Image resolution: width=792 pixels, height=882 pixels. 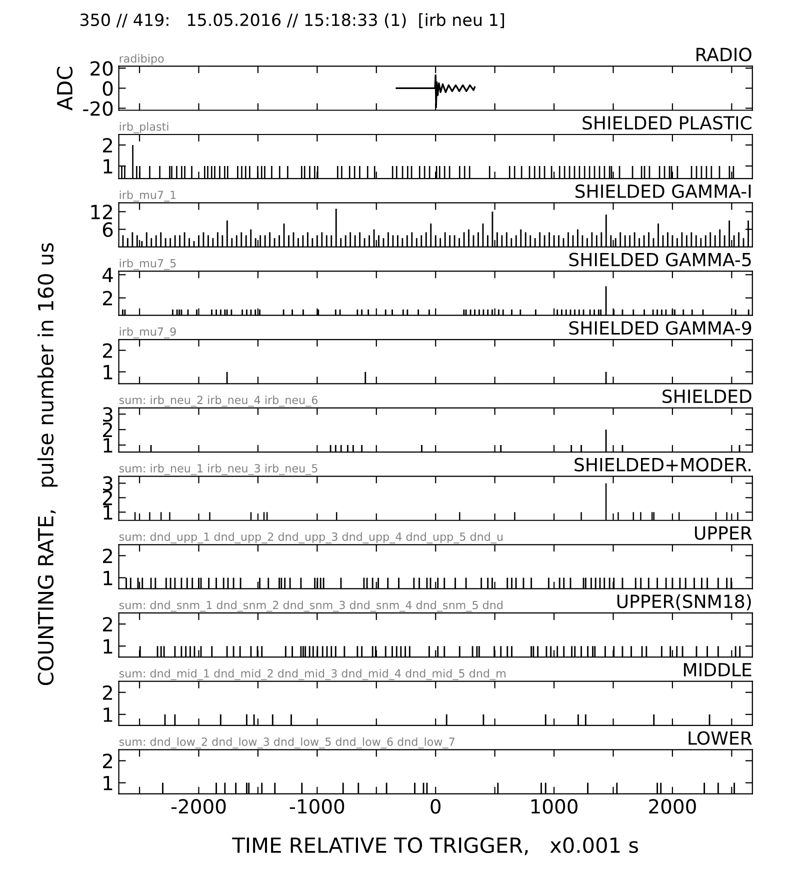 I want to click on chart-title: UPPER, so click(x=723, y=533).